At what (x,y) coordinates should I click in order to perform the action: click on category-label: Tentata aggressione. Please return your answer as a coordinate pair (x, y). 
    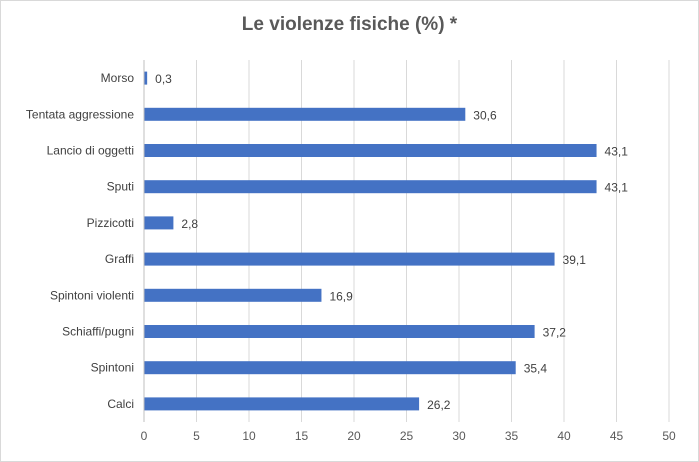
    Looking at the image, I should click on (80, 114).